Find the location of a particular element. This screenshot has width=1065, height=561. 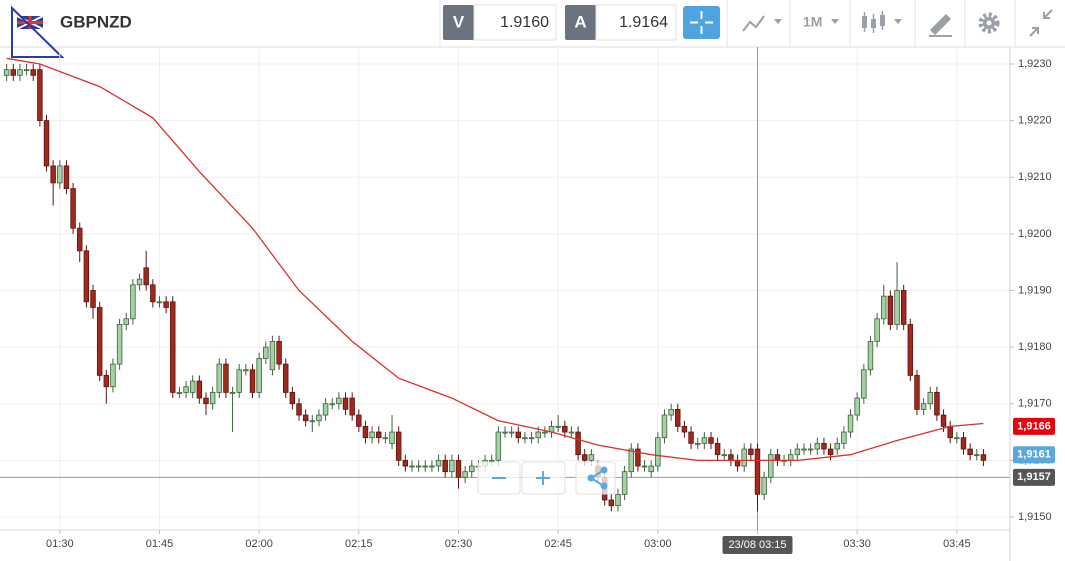

y-tick-label: 1,9180 is located at coordinates (1035, 347).